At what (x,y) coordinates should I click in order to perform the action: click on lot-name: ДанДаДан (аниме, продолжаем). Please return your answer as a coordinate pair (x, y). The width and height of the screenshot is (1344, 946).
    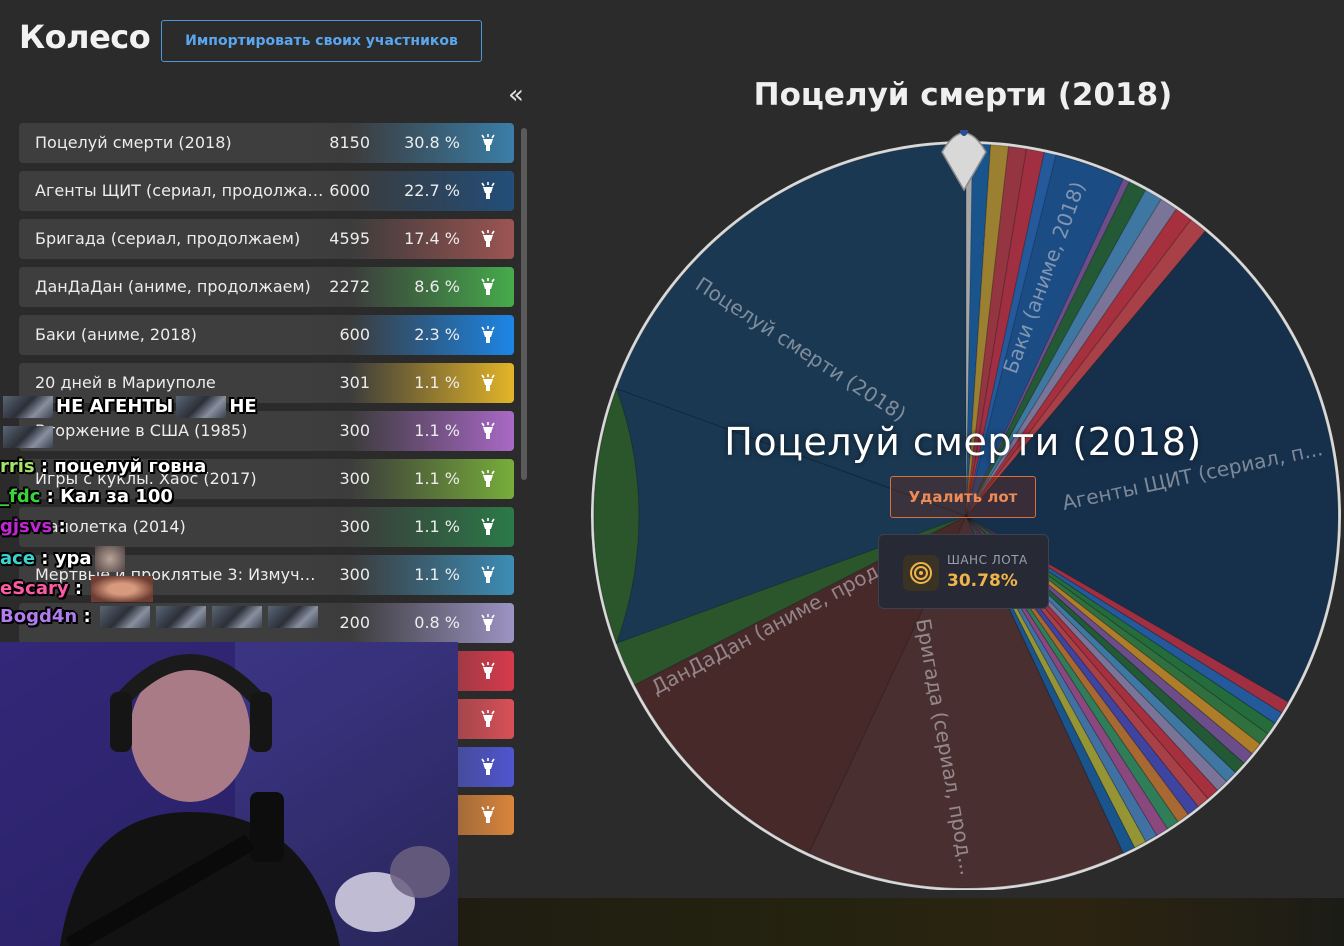
    Looking at the image, I should click on (173, 286).